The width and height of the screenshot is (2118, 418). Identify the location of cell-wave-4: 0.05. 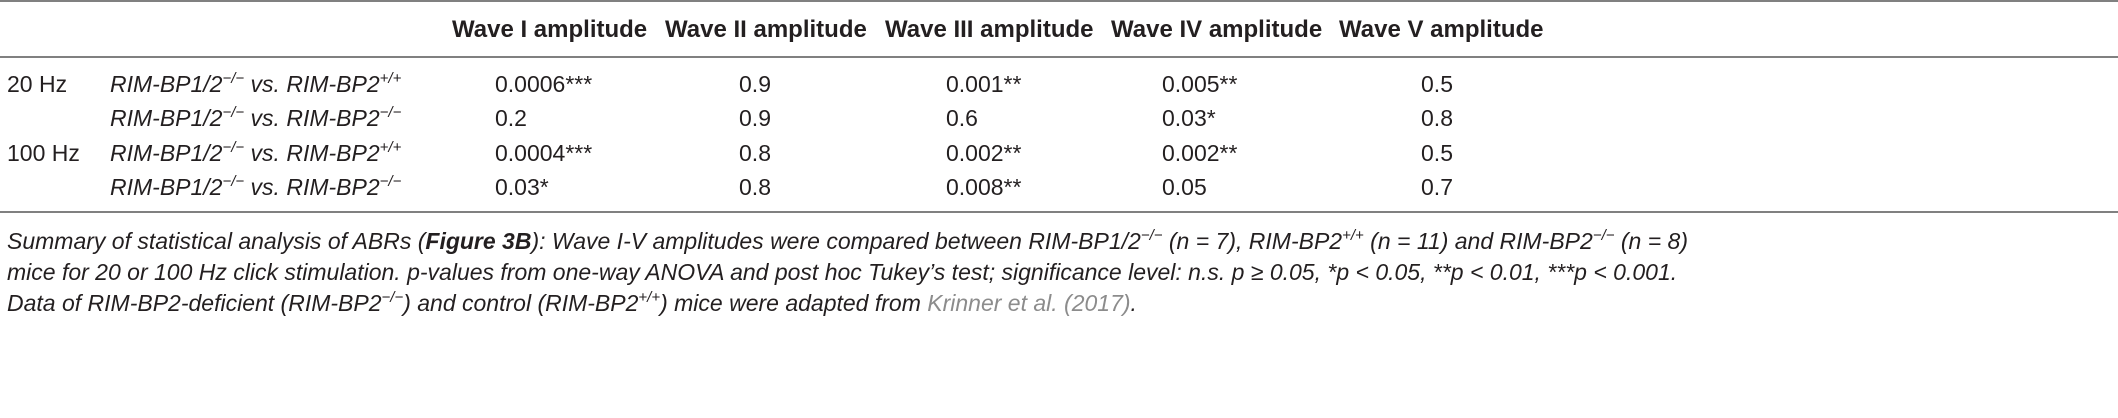
(1184, 187).